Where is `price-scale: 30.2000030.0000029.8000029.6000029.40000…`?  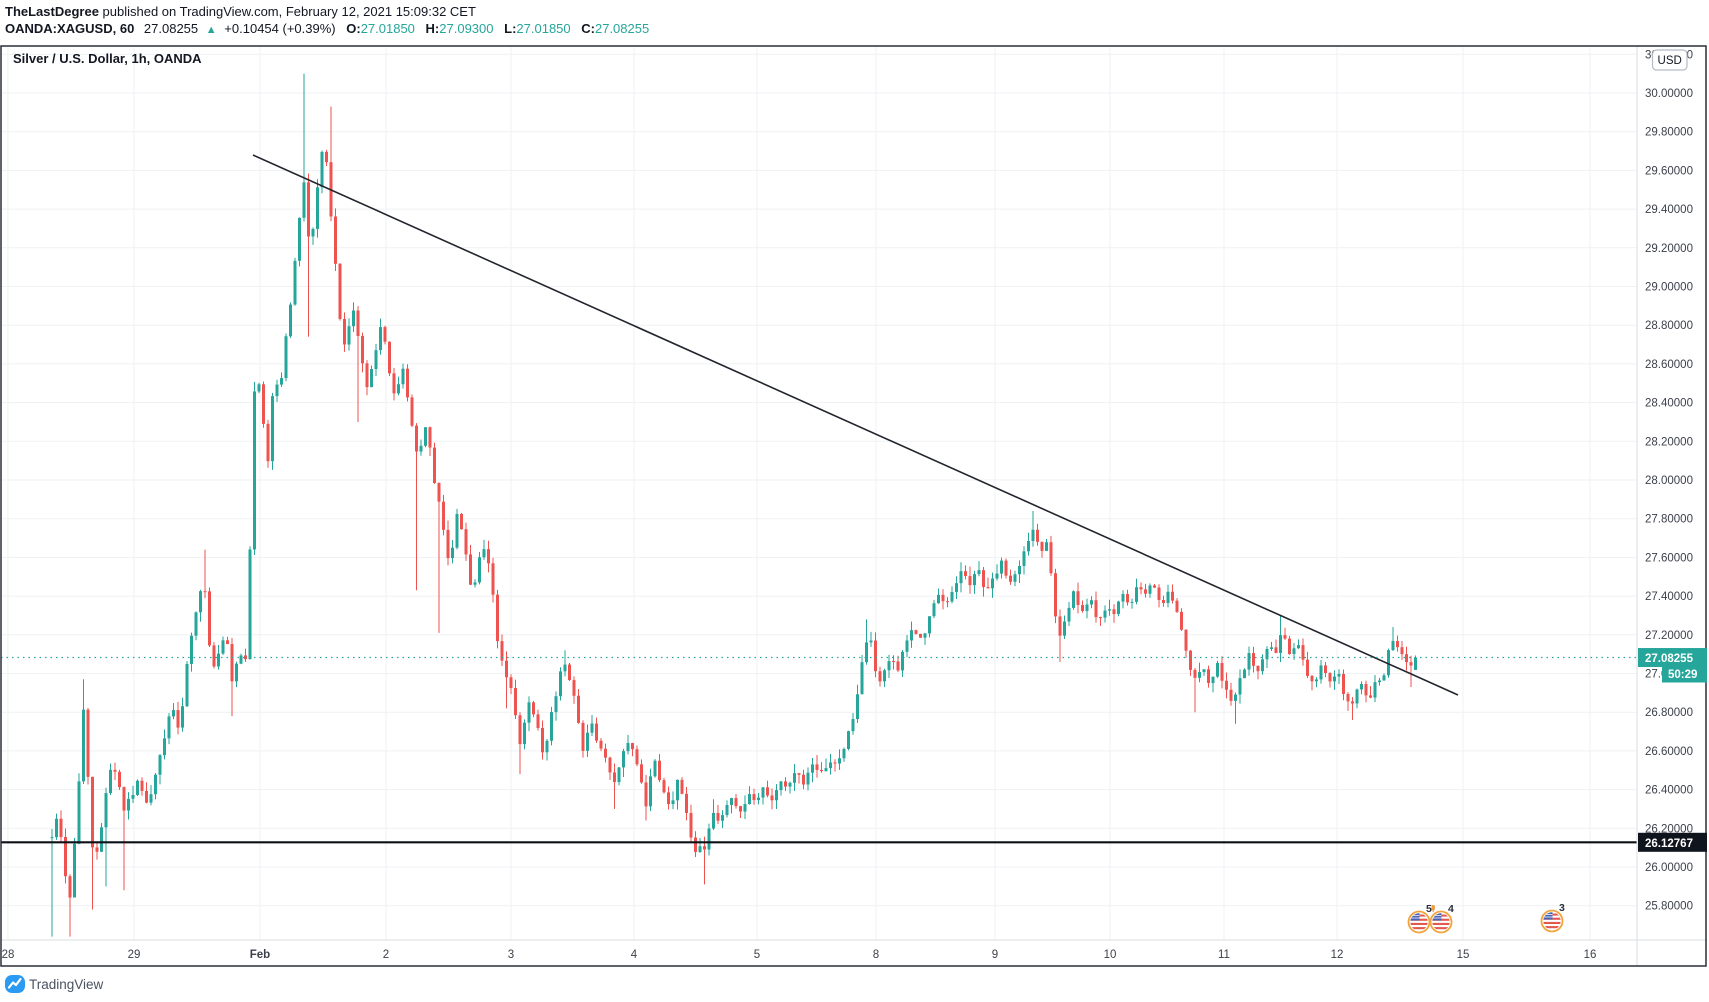
price-scale: 30.2000030.0000029.8000029.6000029.40000… is located at coordinates (1672, 481).